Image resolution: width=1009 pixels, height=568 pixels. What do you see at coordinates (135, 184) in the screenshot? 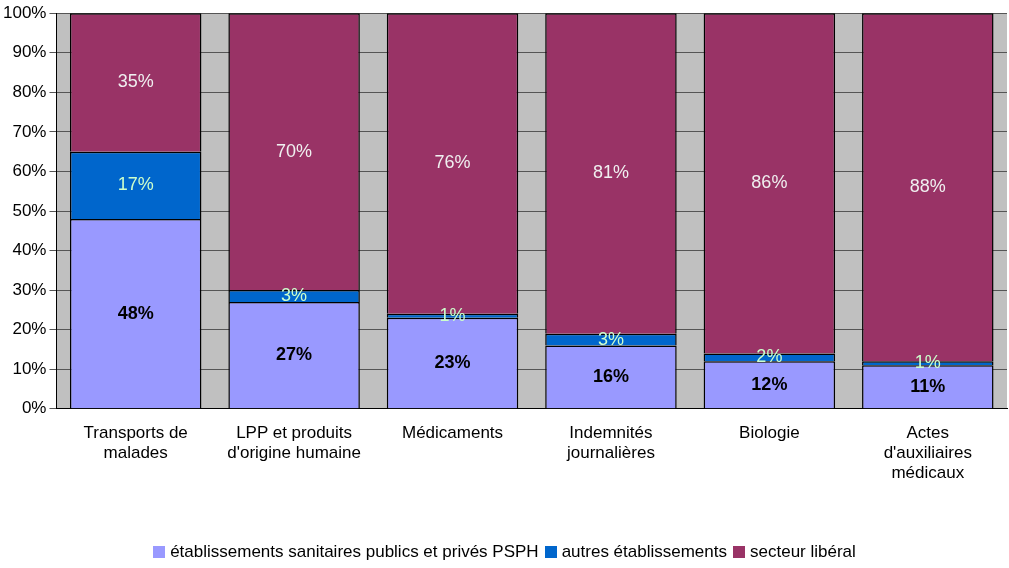
I see `data-label: 17%` at bounding box center [135, 184].